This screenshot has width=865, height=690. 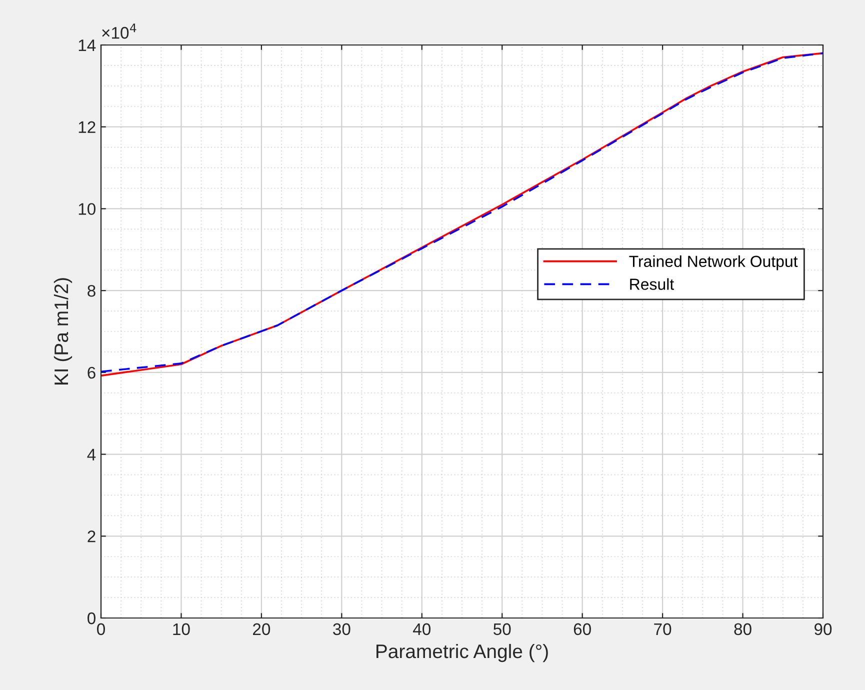 I want to click on legend-label: Result, so click(x=652, y=284).